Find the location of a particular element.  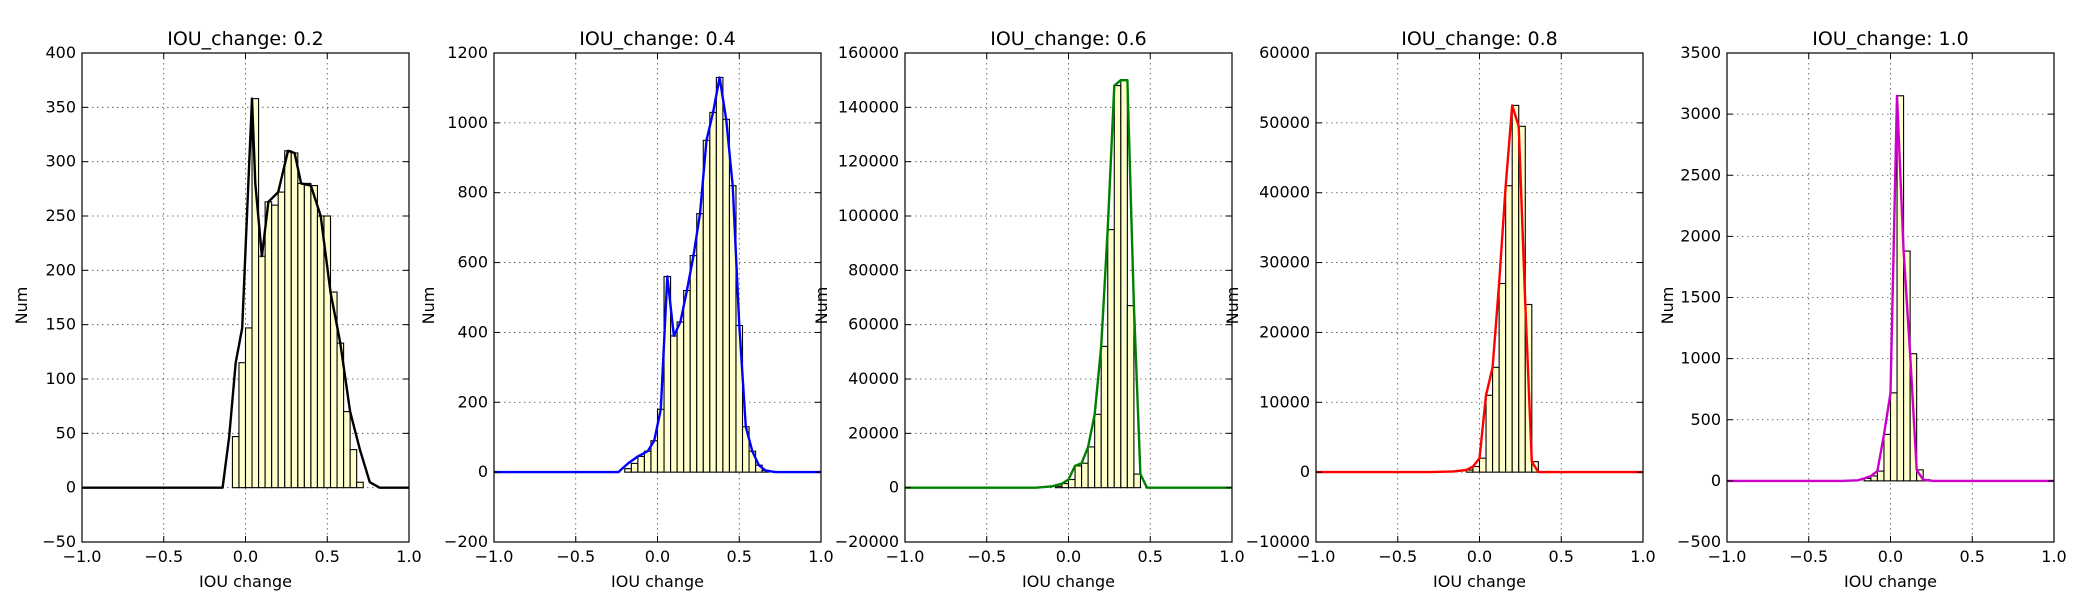

y-tick-label: −200 is located at coordinates (466, 541).